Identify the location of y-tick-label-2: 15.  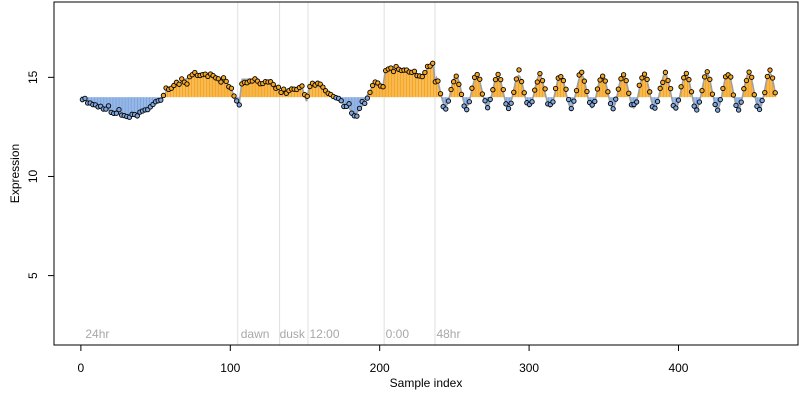
(33, 77).